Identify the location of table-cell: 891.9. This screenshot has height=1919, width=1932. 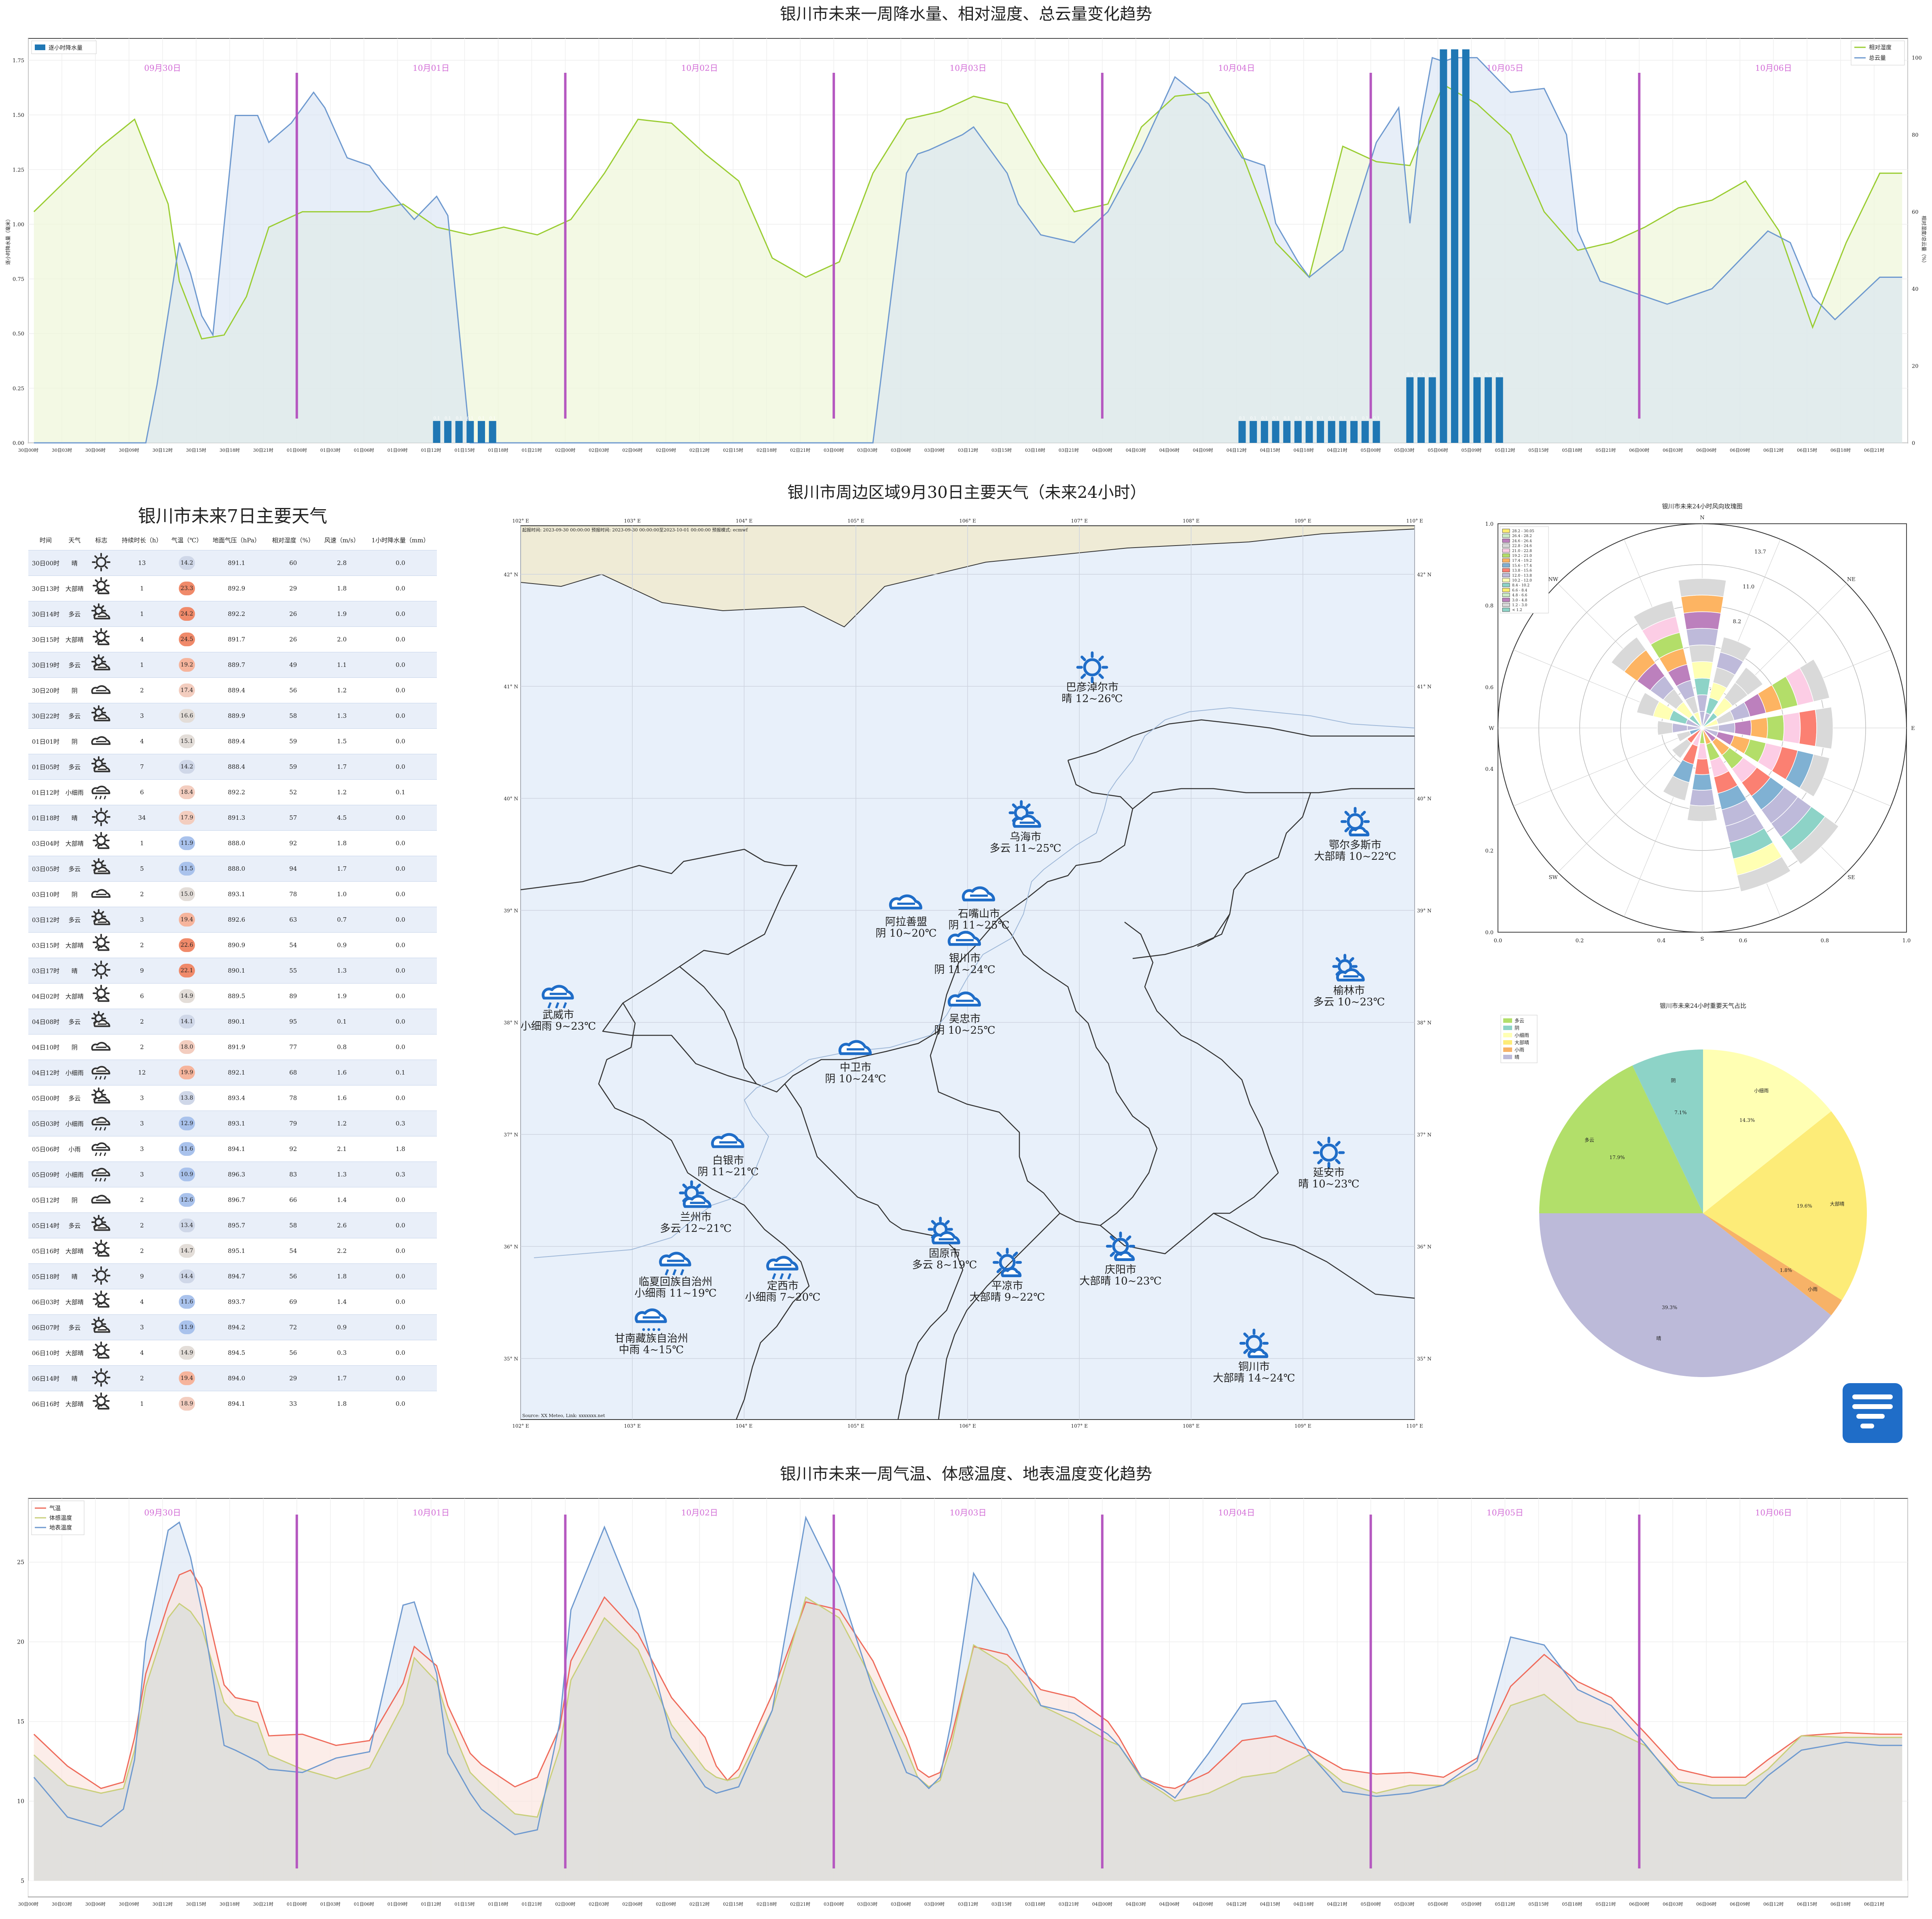
(237, 1047).